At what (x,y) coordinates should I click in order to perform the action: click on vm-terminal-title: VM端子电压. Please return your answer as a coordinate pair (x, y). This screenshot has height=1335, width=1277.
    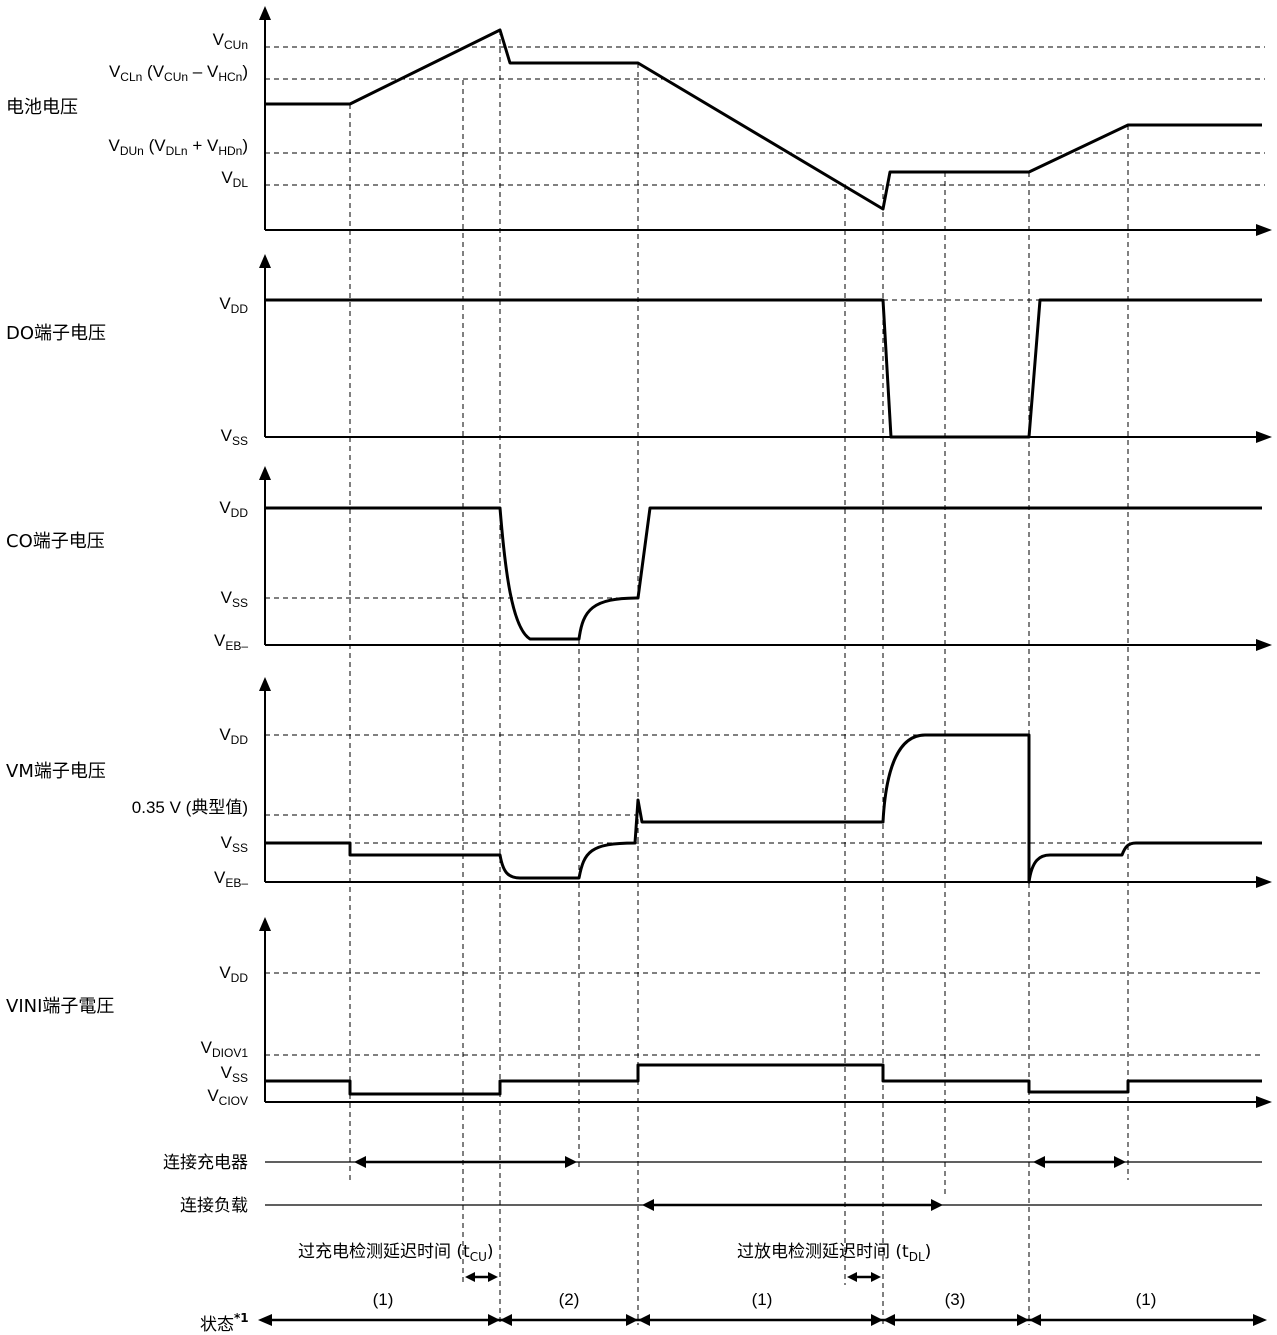
    Looking at the image, I should click on (56, 771).